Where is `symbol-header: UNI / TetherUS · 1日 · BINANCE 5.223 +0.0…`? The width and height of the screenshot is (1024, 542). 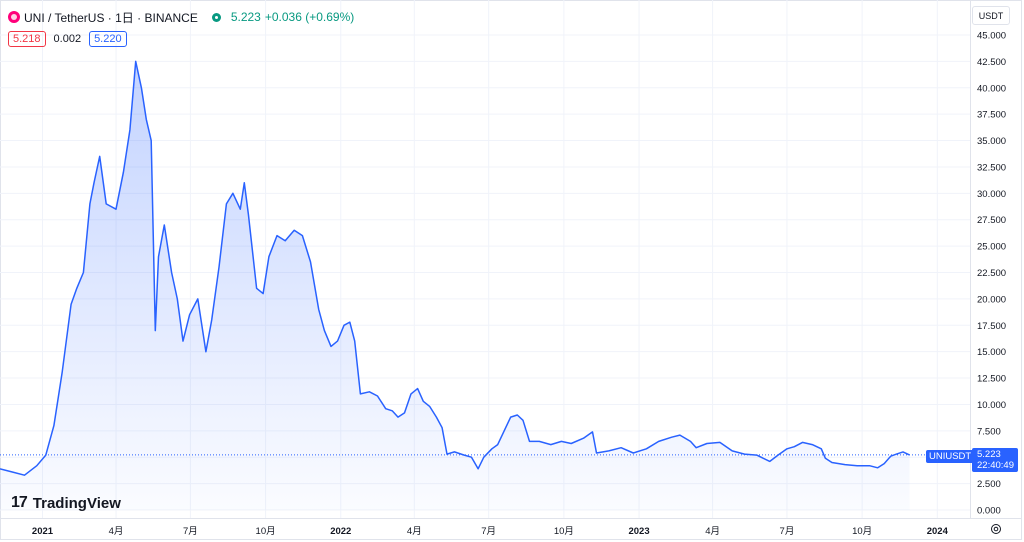 symbol-header: UNI / TetherUS · 1日 · BINANCE 5.223 +0.0… is located at coordinates (181, 17).